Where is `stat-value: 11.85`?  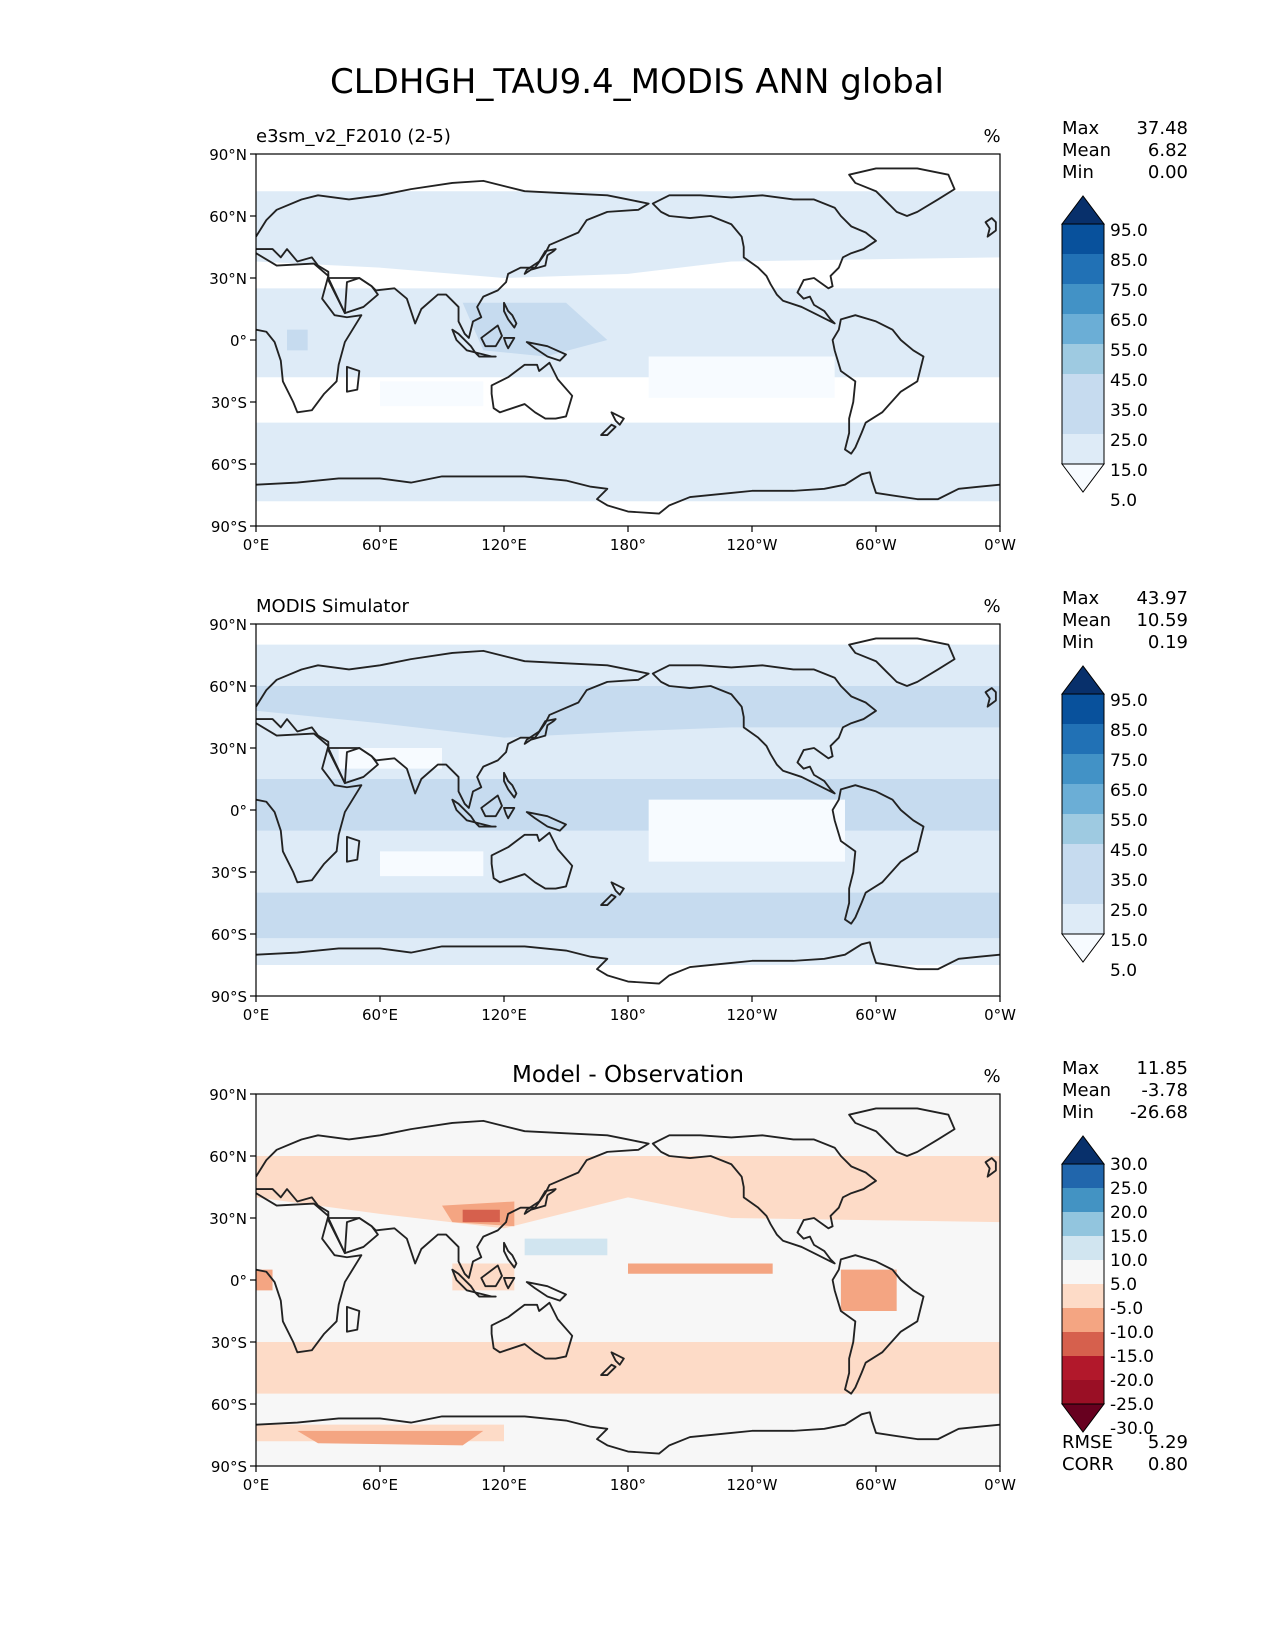
stat-value: 11.85 is located at coordinates (1162, 1068).